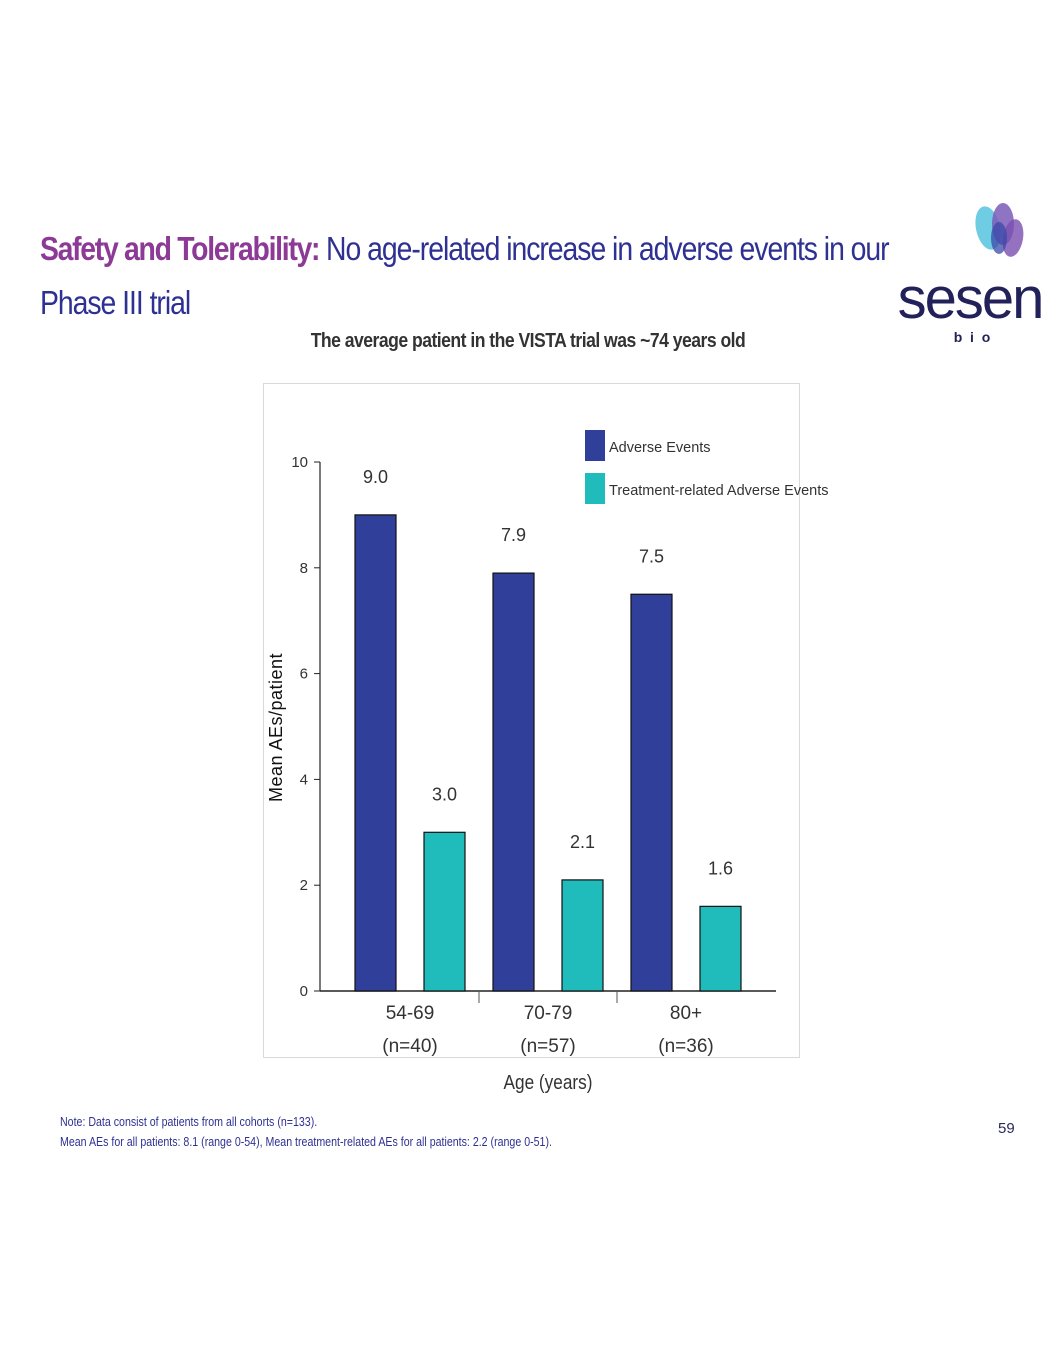 The height and width of the screenshot is (1365, 1055). I want to click on x-axis-title: Age (years), so click(548, 1083).